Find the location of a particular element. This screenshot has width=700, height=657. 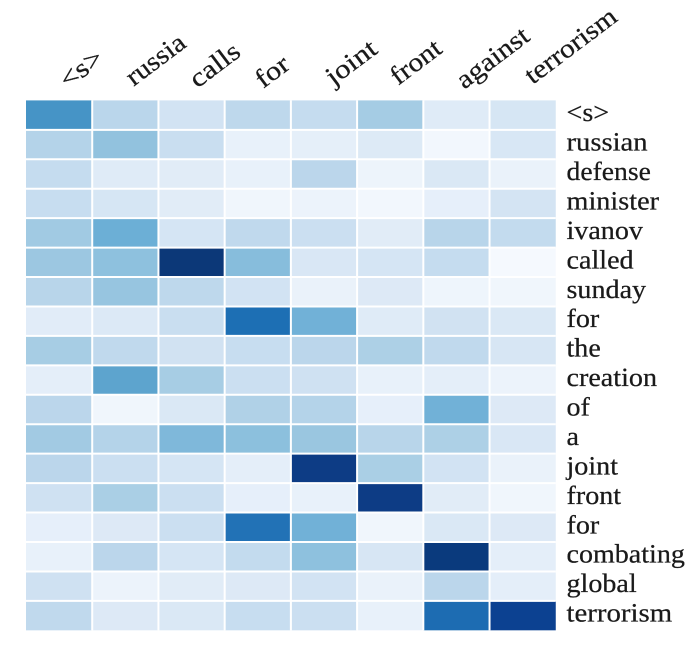

svg-text: joint is located at coordinates (591, 465).